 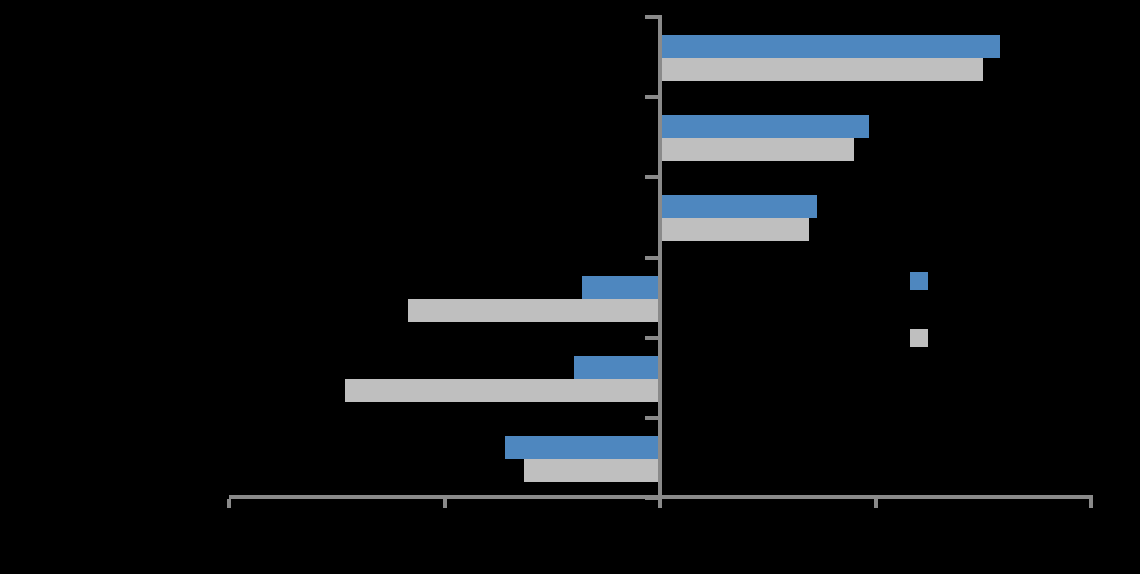 I want to click on x-axis-line, so click(x=661, y=497).